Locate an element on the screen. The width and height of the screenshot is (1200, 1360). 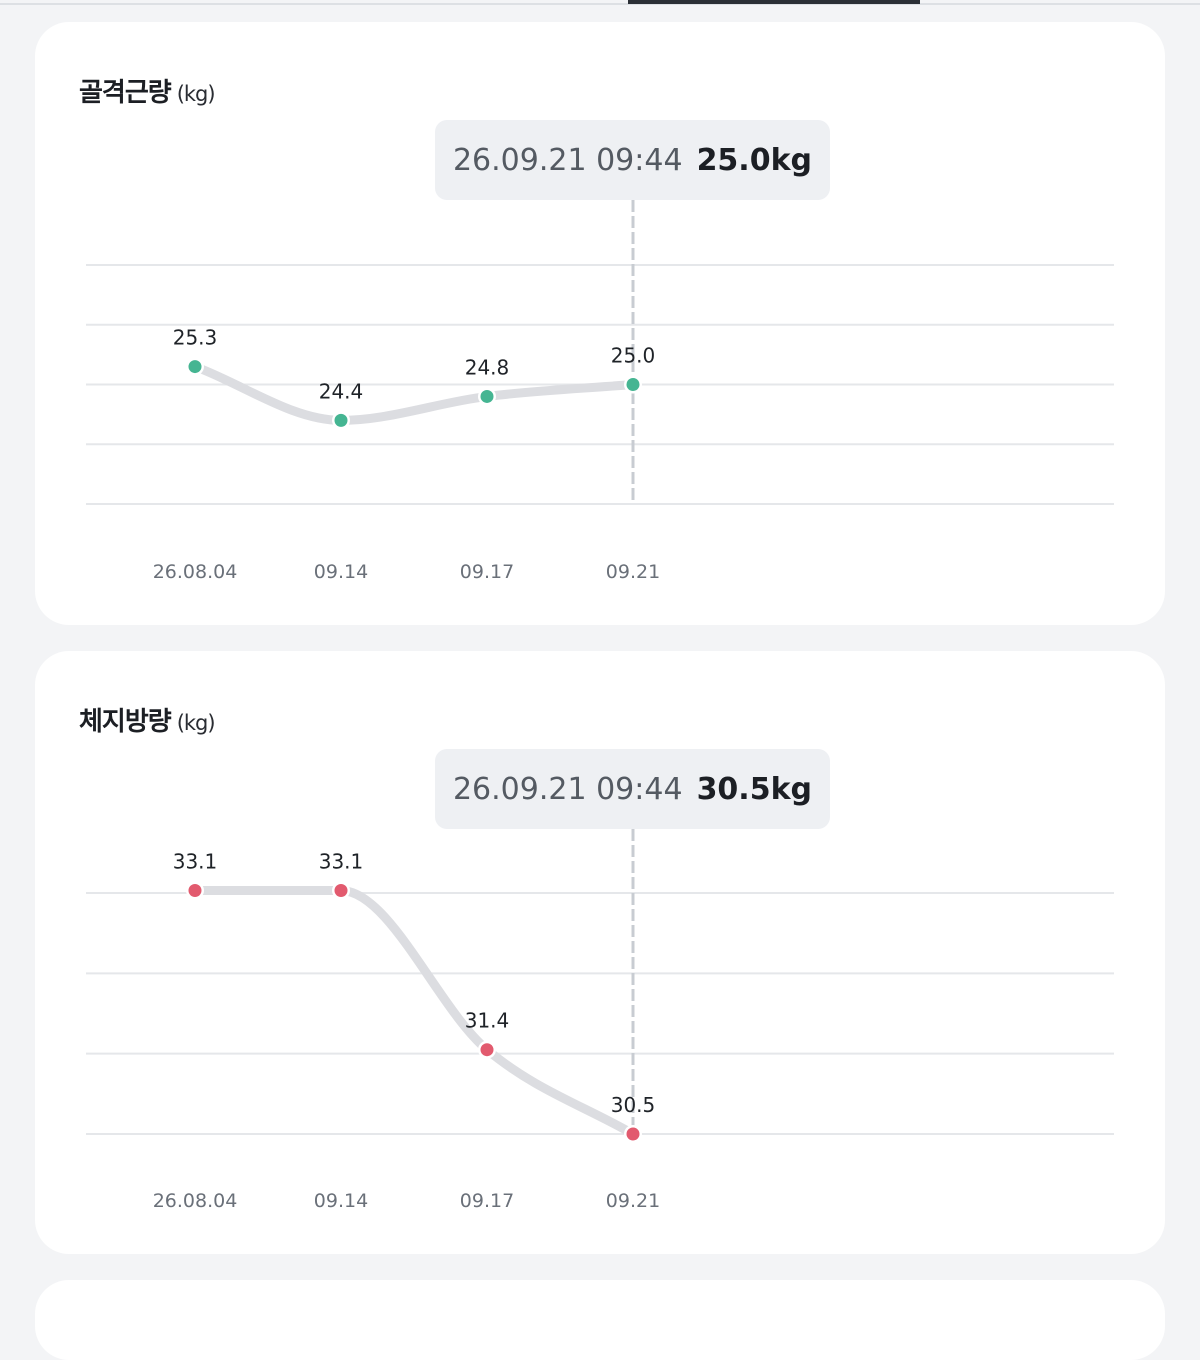
tab-indicator-bar is located at coordinates (600, 2).